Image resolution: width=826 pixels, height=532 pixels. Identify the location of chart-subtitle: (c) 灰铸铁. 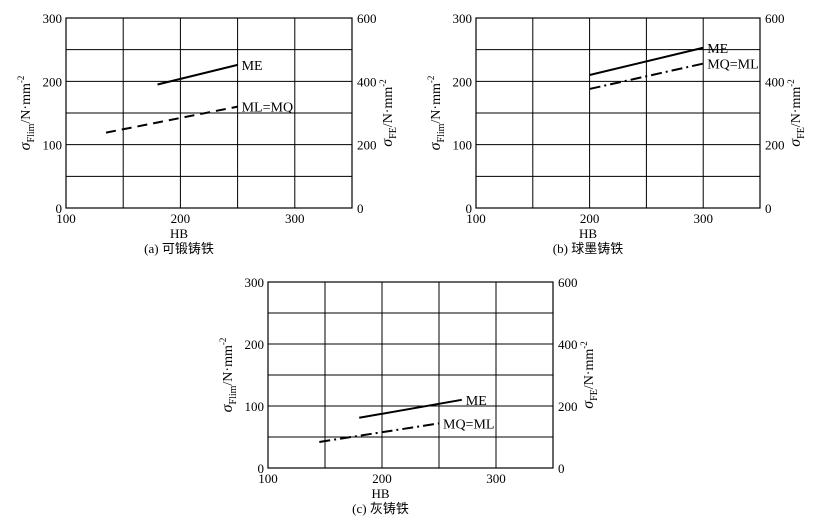
(380, 508).